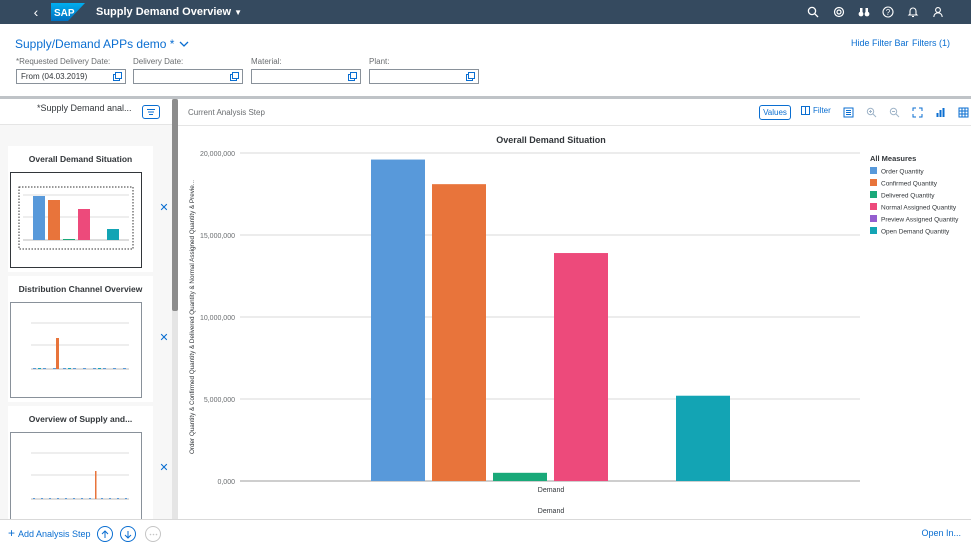  I want to click on variant-selector: Supply/Demand APPs demo *, so click(102, 44).